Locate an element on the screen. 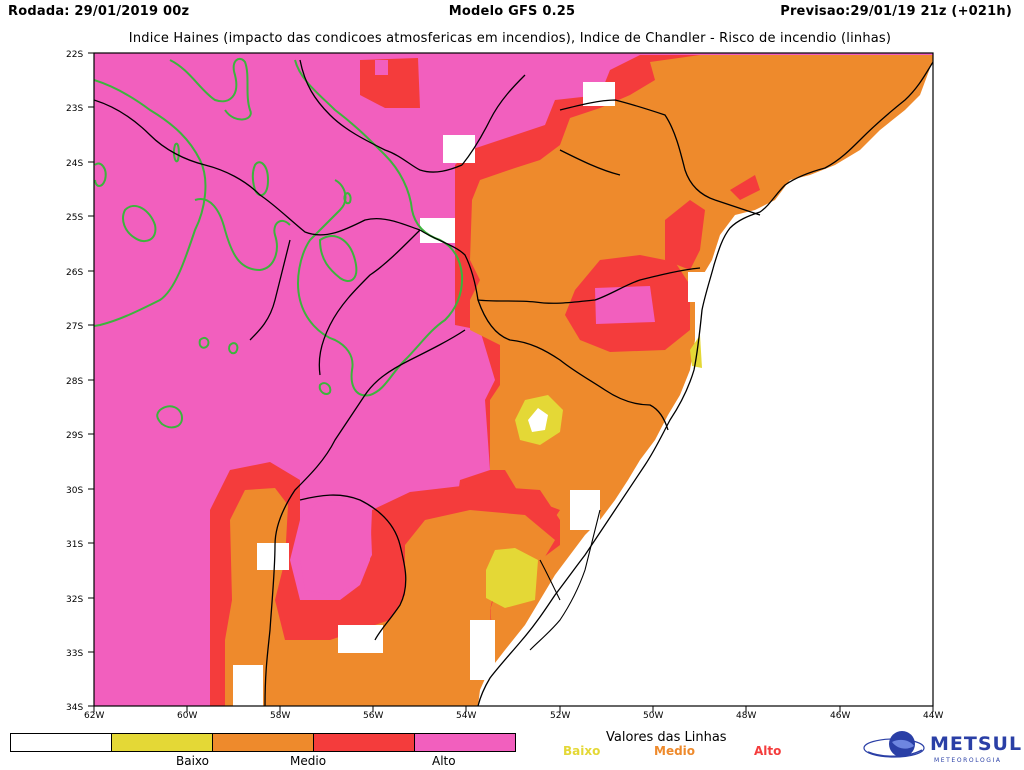 The height and width of the screenshot is (770, 1024). lat-label: 28S is located at coordinates (74, 382).